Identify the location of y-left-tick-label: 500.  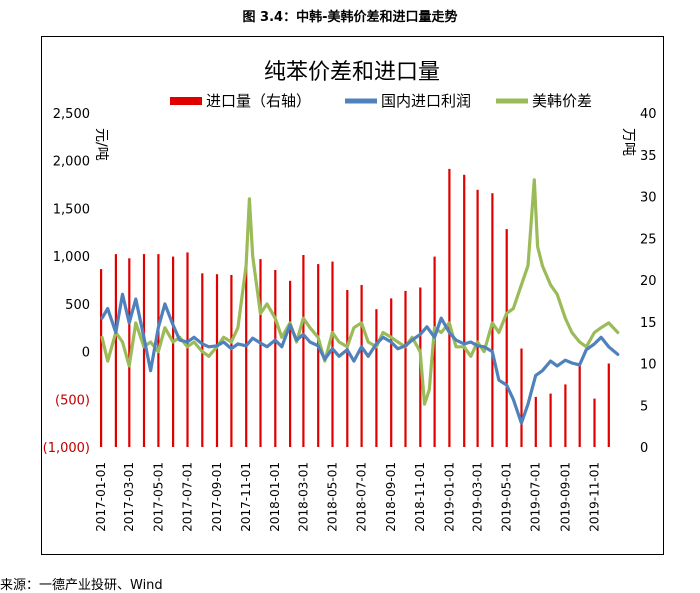
(77, 305).